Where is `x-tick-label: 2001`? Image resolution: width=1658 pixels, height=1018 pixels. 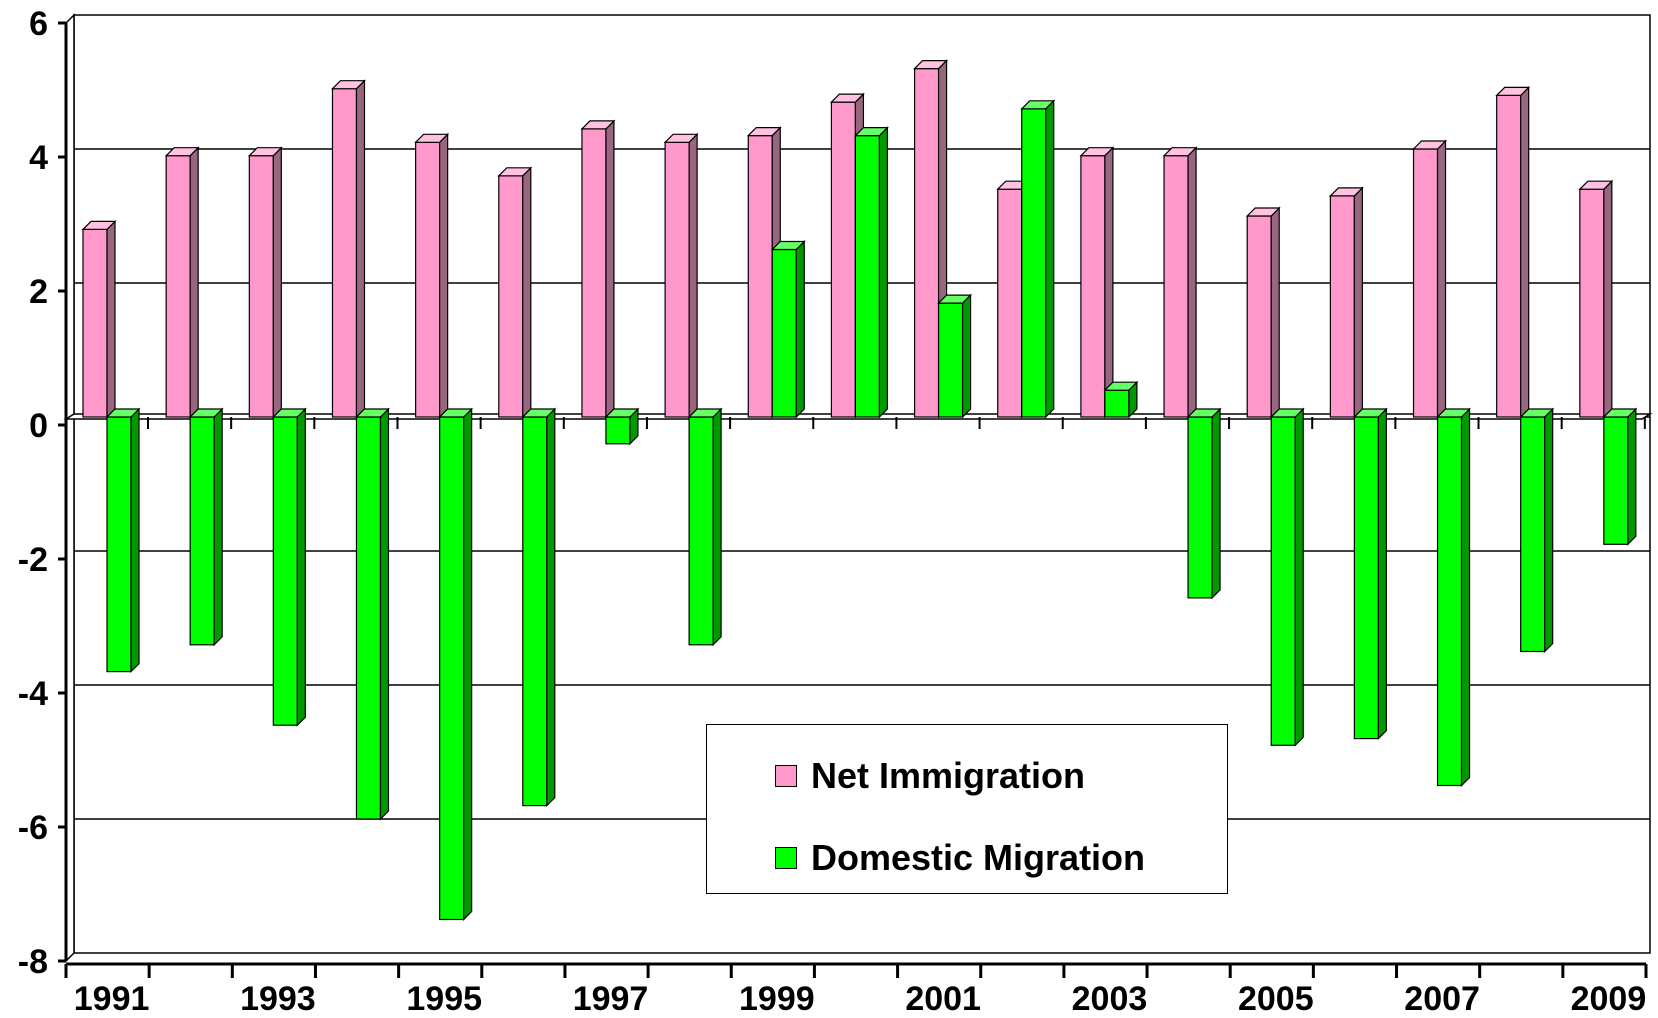 x-tick-label: 2001 is located at coordinates (943, 999).